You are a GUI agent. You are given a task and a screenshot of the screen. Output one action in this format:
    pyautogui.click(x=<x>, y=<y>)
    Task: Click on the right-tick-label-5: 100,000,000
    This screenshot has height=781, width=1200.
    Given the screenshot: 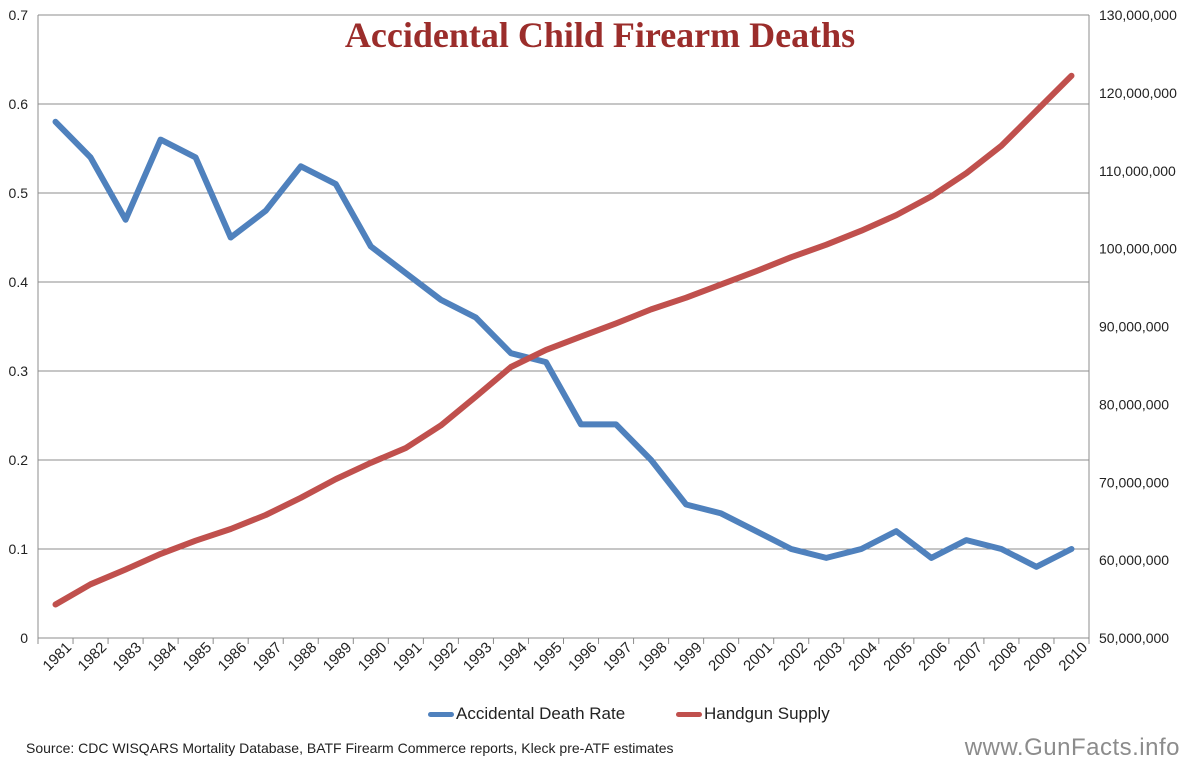 What is the action you would take?
    pyautogui.click(x=1138, y=249)
    